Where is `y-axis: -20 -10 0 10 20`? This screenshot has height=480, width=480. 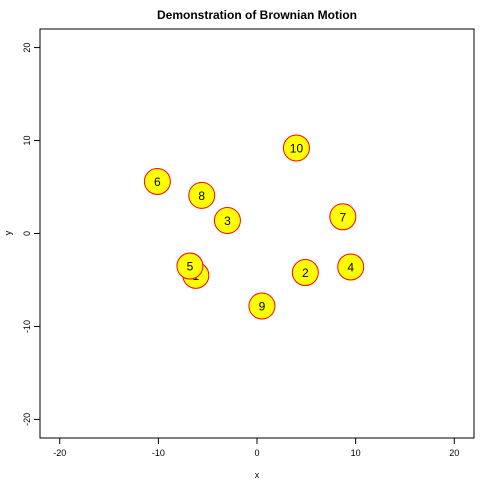 y-axis: -20 -10 0 10 20 is located at coordinates (31, 234).